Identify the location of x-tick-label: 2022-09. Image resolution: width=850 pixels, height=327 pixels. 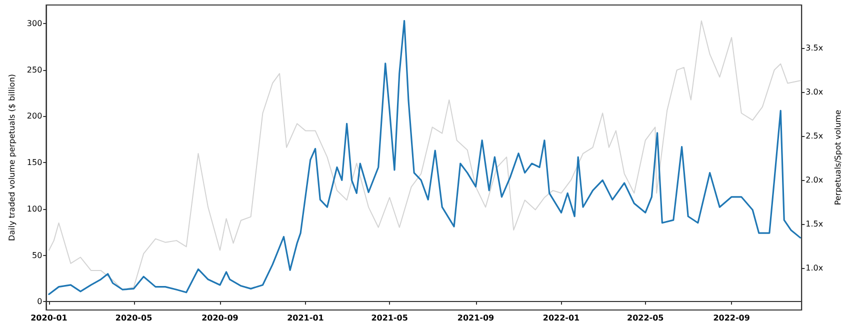
(731, 318).